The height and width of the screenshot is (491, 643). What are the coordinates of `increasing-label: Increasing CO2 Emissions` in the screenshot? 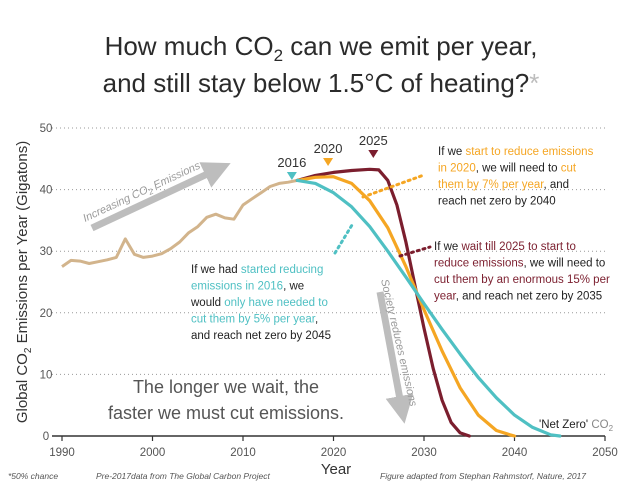 It's located at (142, 193).